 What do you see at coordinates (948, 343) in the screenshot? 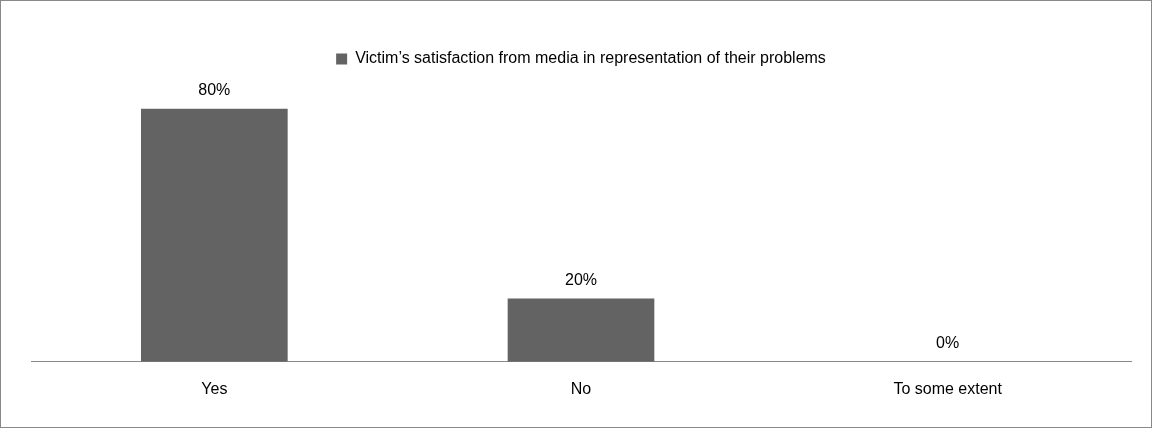
I see `data-label: 0%` at bounding box center [948, 343].